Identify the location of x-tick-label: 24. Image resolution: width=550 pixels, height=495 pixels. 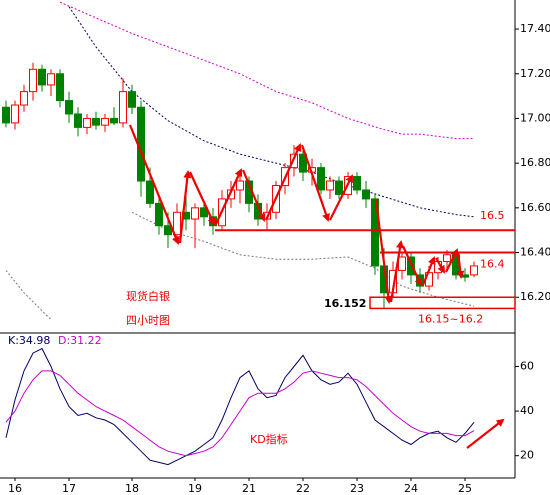
(411, 488).